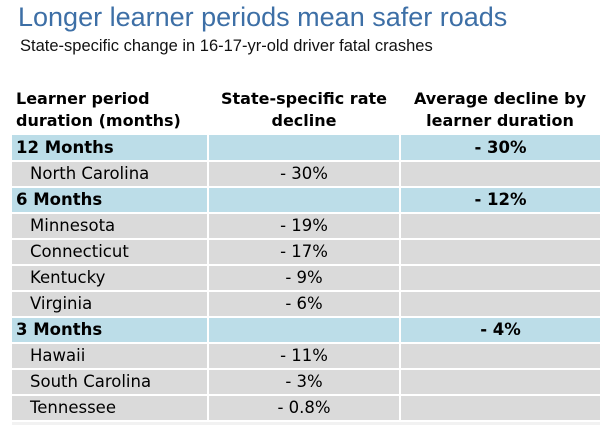 The width and height of the screenshot is (605, 430). What do you see at coordinates (263, 17) in the screenshot?
I see `chart-title: Longer learner periods mean safer roads` at bounding box center [263, 17].